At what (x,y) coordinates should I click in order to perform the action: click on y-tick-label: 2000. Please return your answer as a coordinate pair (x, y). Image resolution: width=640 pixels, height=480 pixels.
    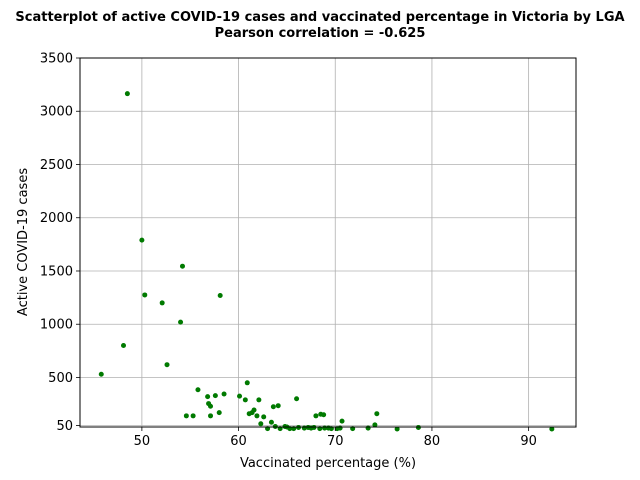
    Looking at the image, I should click on (56, 218).